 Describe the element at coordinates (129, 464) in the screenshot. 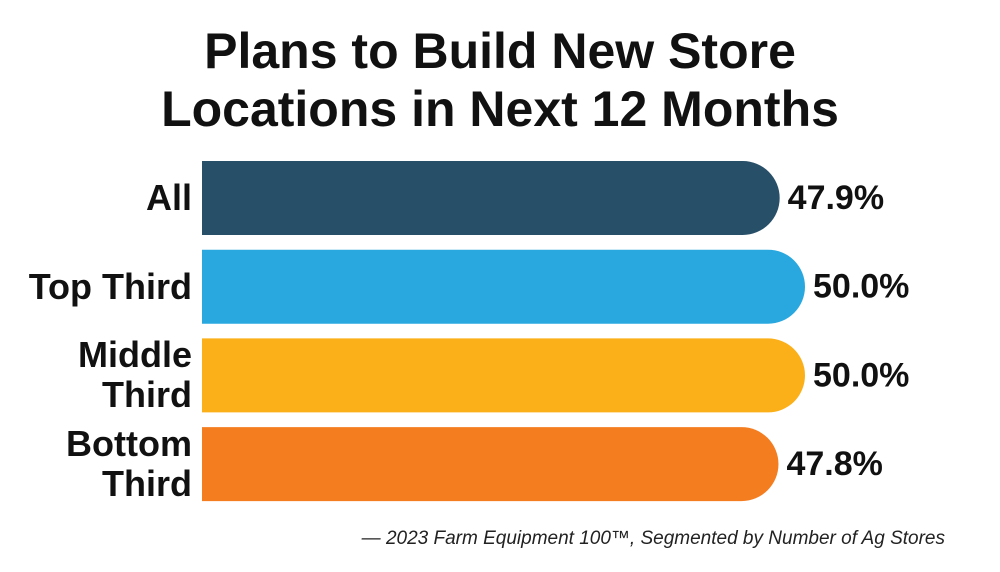

I see `category-label: Bottom Third` at that location.